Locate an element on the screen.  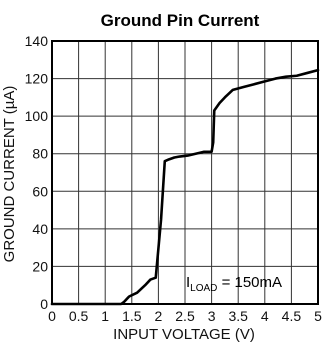
load-current-annotation: ILOAD = 150mA is located at coordinates (234, 284).